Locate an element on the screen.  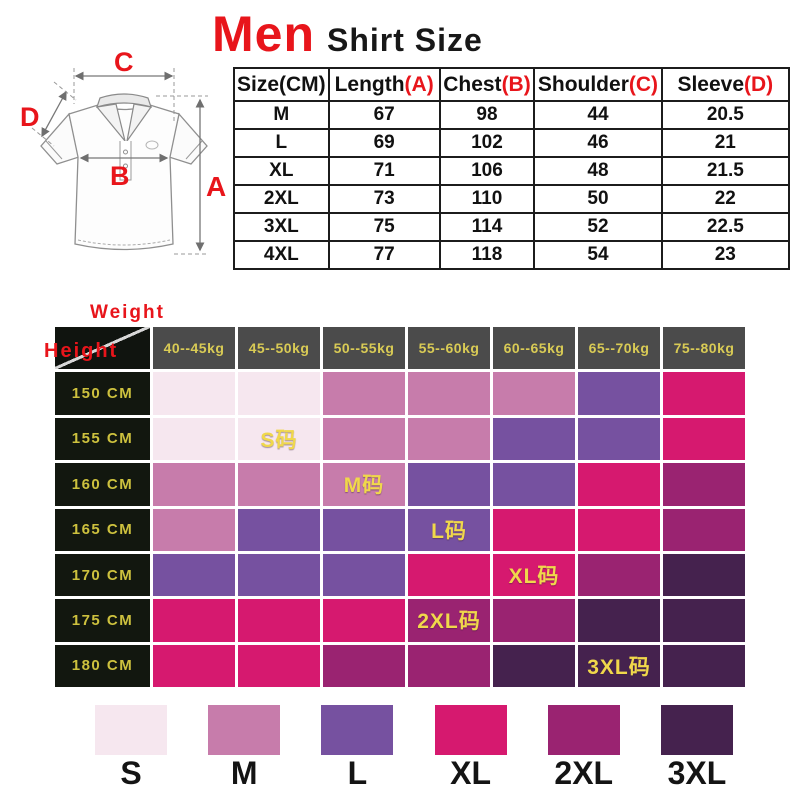
header-mark: (A) is located at coordinates (419, 84).